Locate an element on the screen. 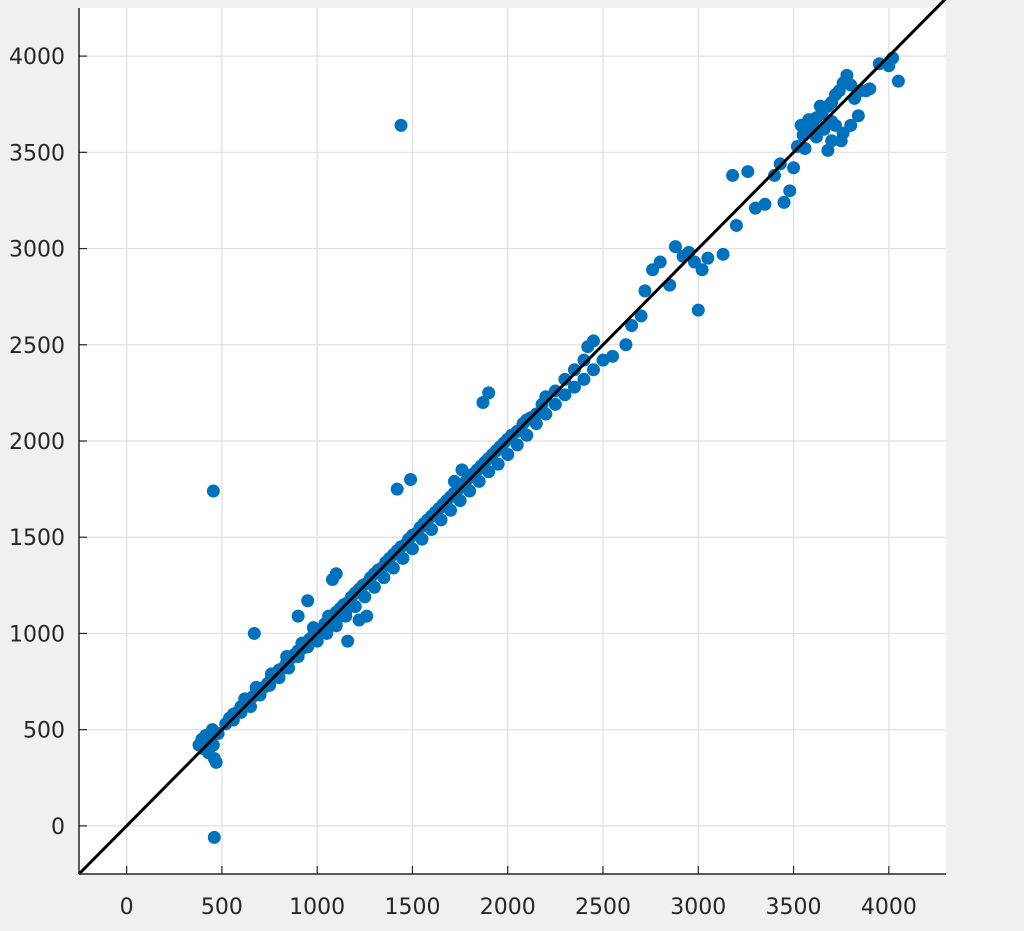 The height and width of the screenshot is (931, 1024). x-tick-label: 1500 is located at coordinates (412, 907).